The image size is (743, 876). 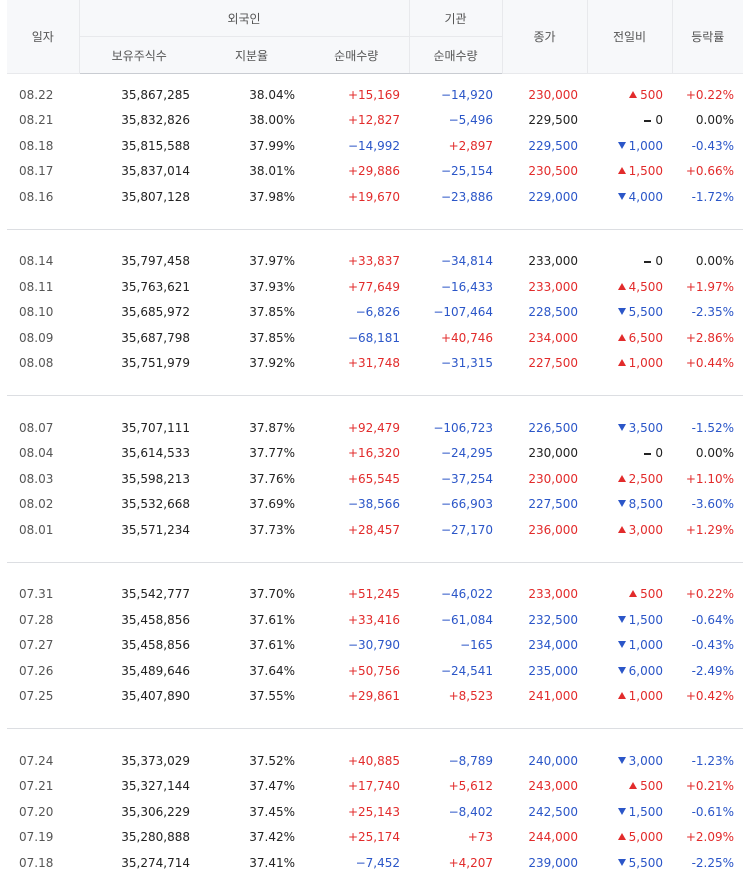 What do you see at coordinates (710, 786) in the screenshot?
I see `rate-cell: +0.21%` at bounding box center [710, 786].